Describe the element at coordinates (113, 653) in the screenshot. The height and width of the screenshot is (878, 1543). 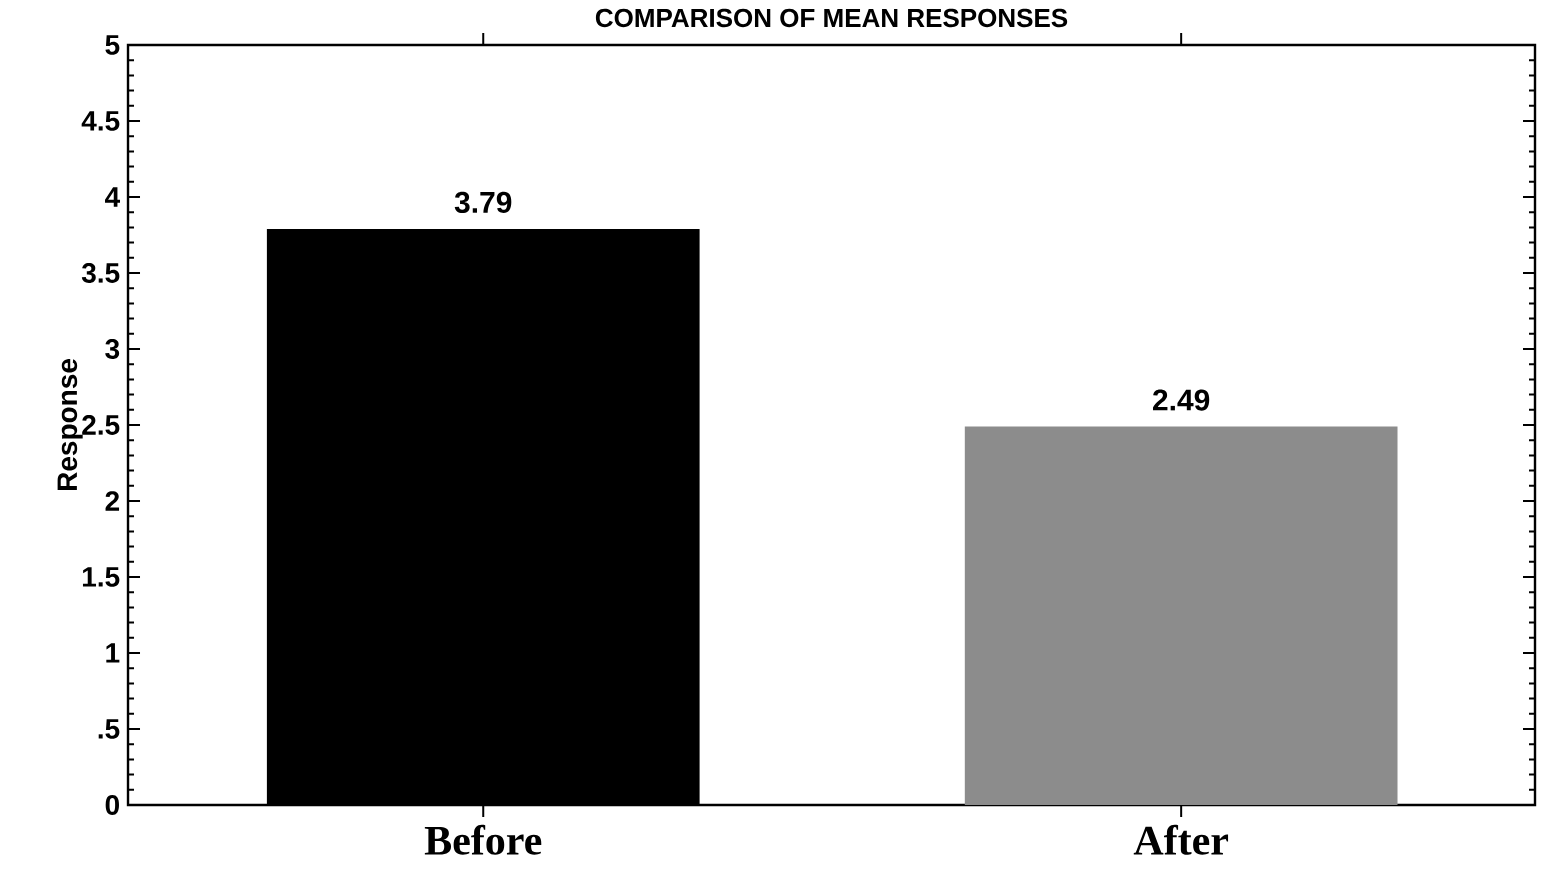
I see `y-tick-label: 1` at that location.